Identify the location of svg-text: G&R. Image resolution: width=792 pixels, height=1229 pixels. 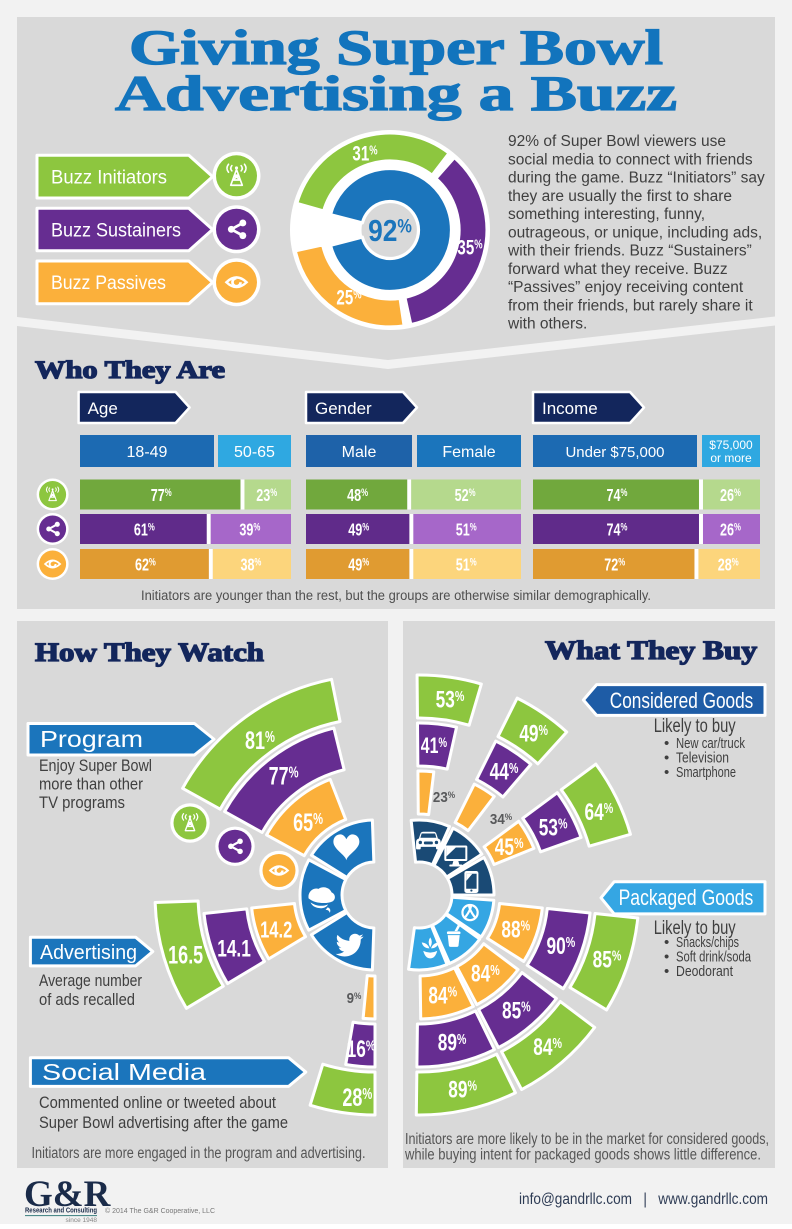
(68, 1194).